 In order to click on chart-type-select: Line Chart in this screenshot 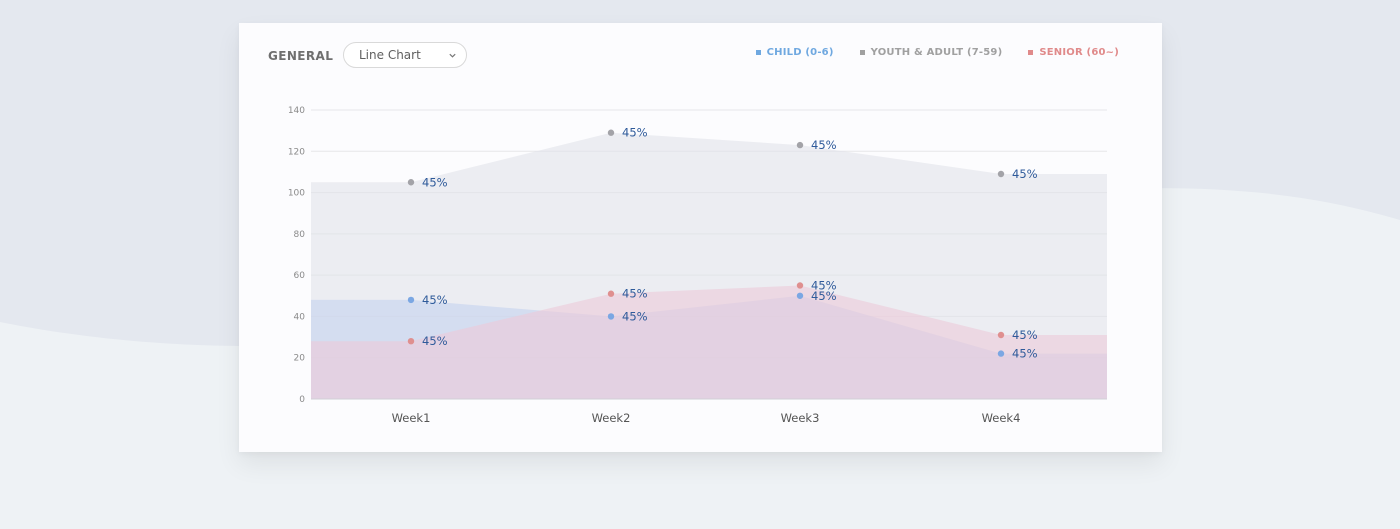, I will do `click(405, 55)`.